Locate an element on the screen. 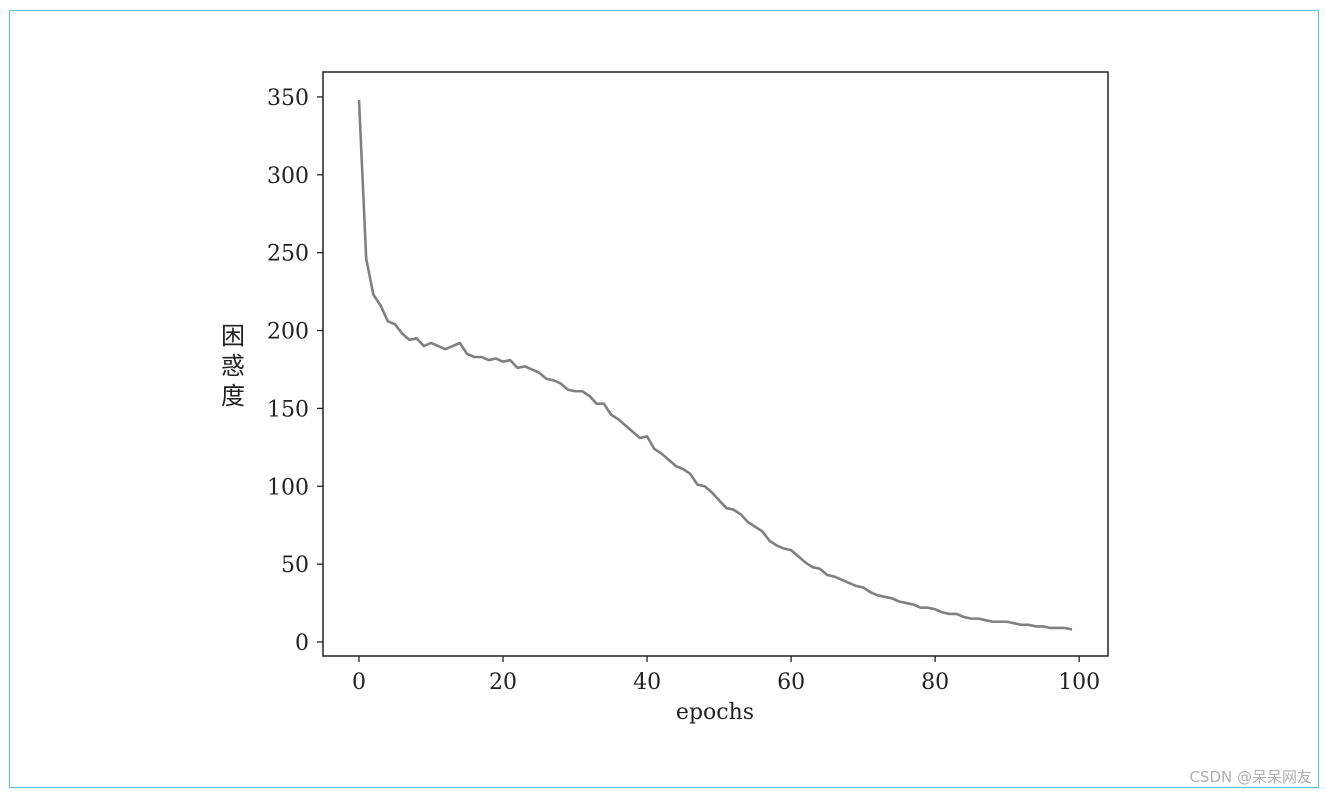 Image resolution: width=1326 pixels, height=795 pixels. y-tick-label: 200 is located at coordinates (288, 332).